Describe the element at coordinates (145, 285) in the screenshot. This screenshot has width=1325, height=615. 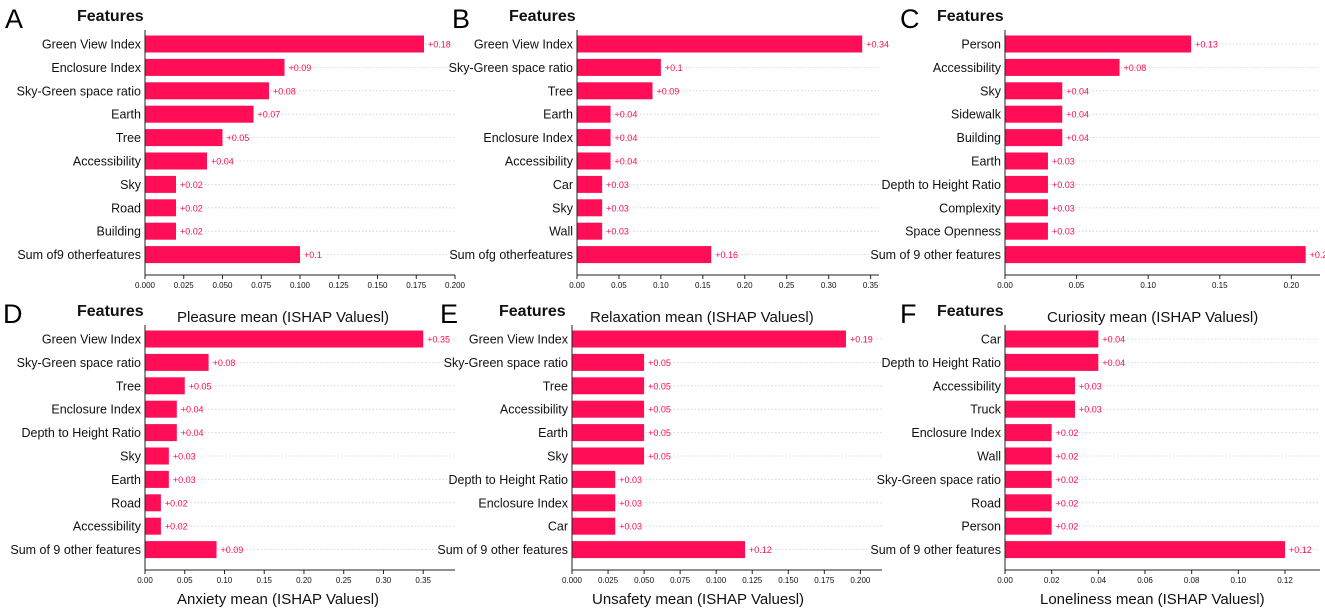
I see `x-tick-label: 0.000` at that location.